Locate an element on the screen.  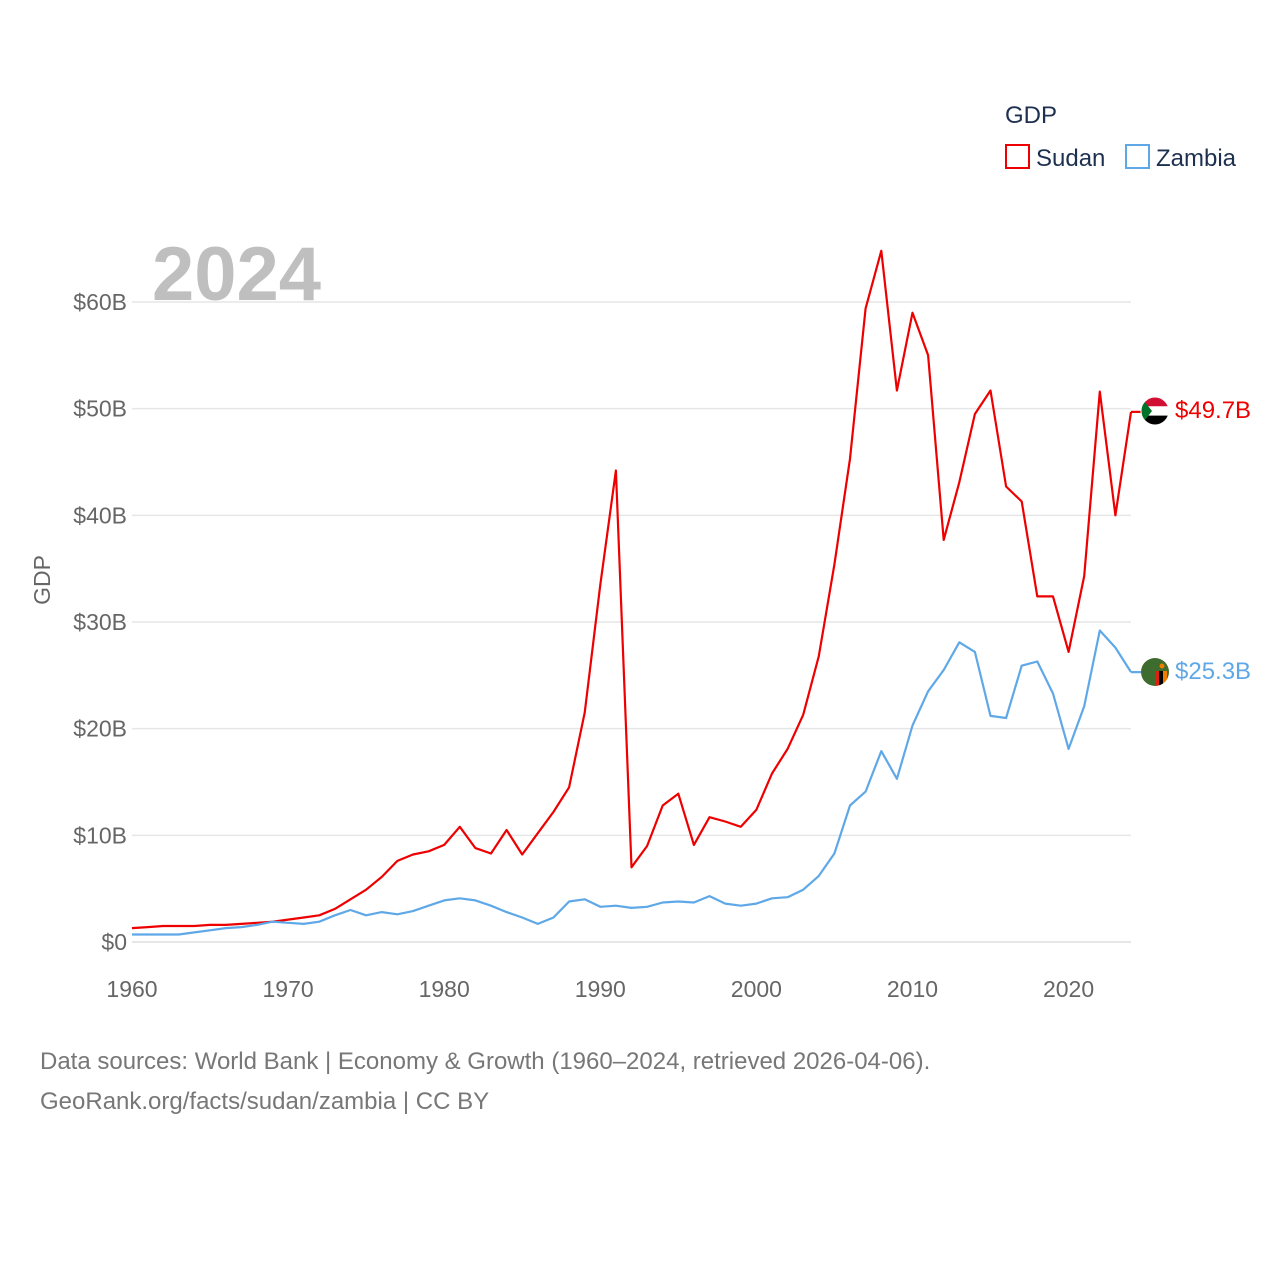
x-tick-labels: 1960 1970 1980 1990 2000 2010 2020 is located at coordinates (600, 989).